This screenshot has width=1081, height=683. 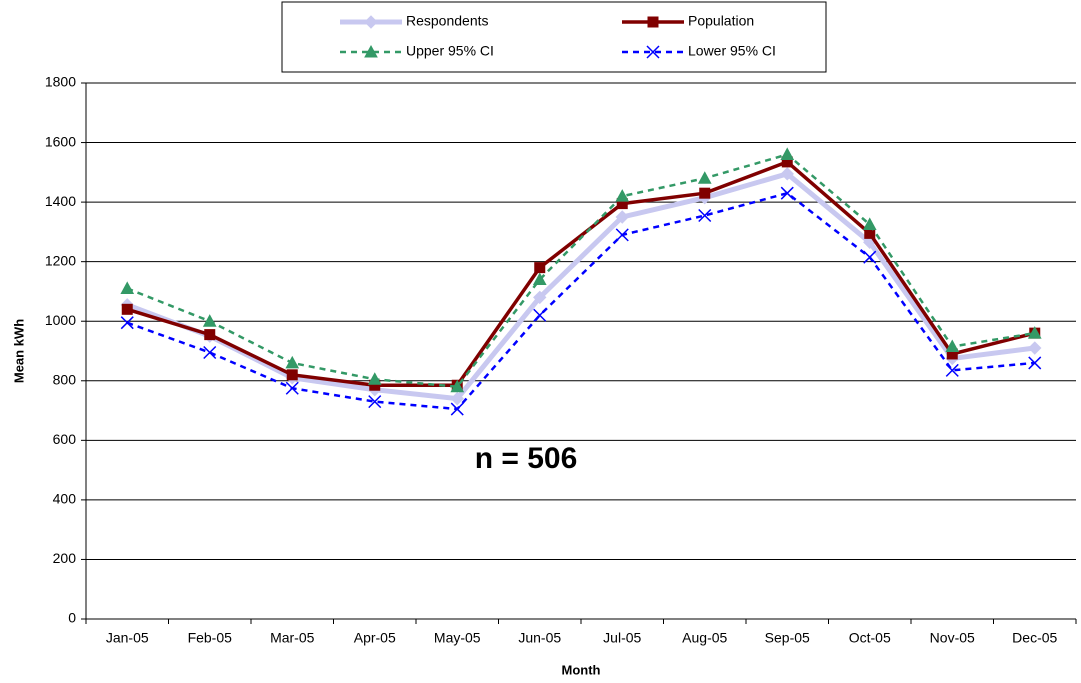 What do you see at coordinates (18, 351) in the screenshot?
I see `y-axis-title: Mean kWh` at bounding box center [18, 351].